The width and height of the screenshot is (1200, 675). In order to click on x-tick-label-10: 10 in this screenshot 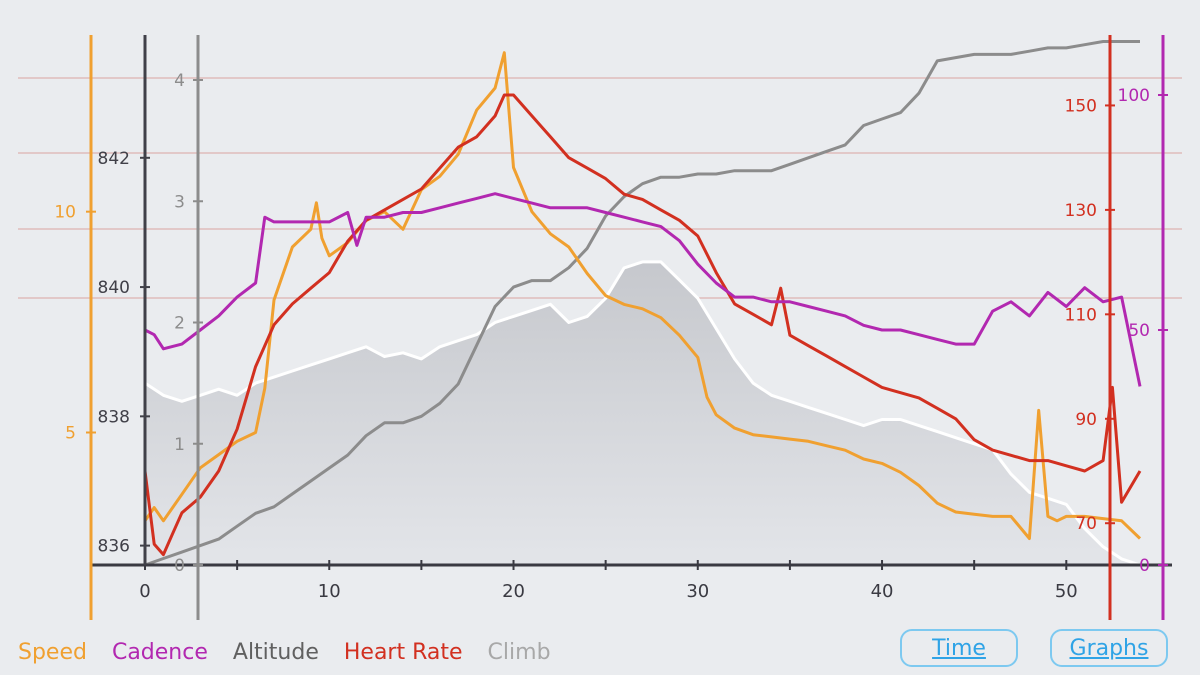, I will do `click(329, 591)`.